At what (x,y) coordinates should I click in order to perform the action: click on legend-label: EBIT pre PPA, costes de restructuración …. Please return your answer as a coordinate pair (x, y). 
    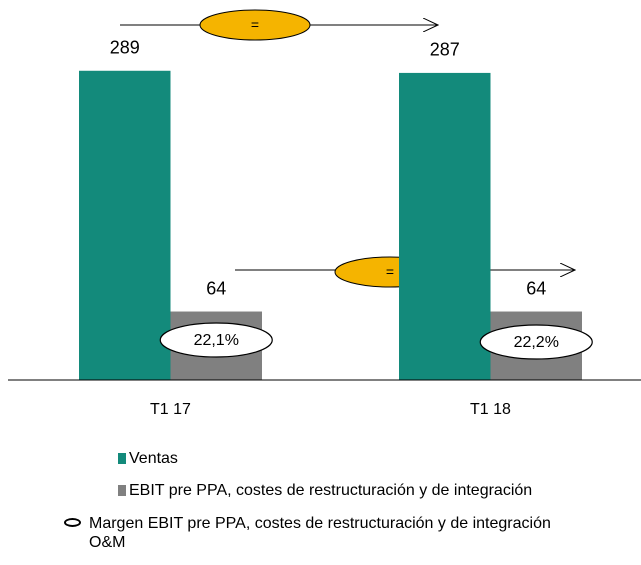
    Looking at the image, I should click on (331, 490).